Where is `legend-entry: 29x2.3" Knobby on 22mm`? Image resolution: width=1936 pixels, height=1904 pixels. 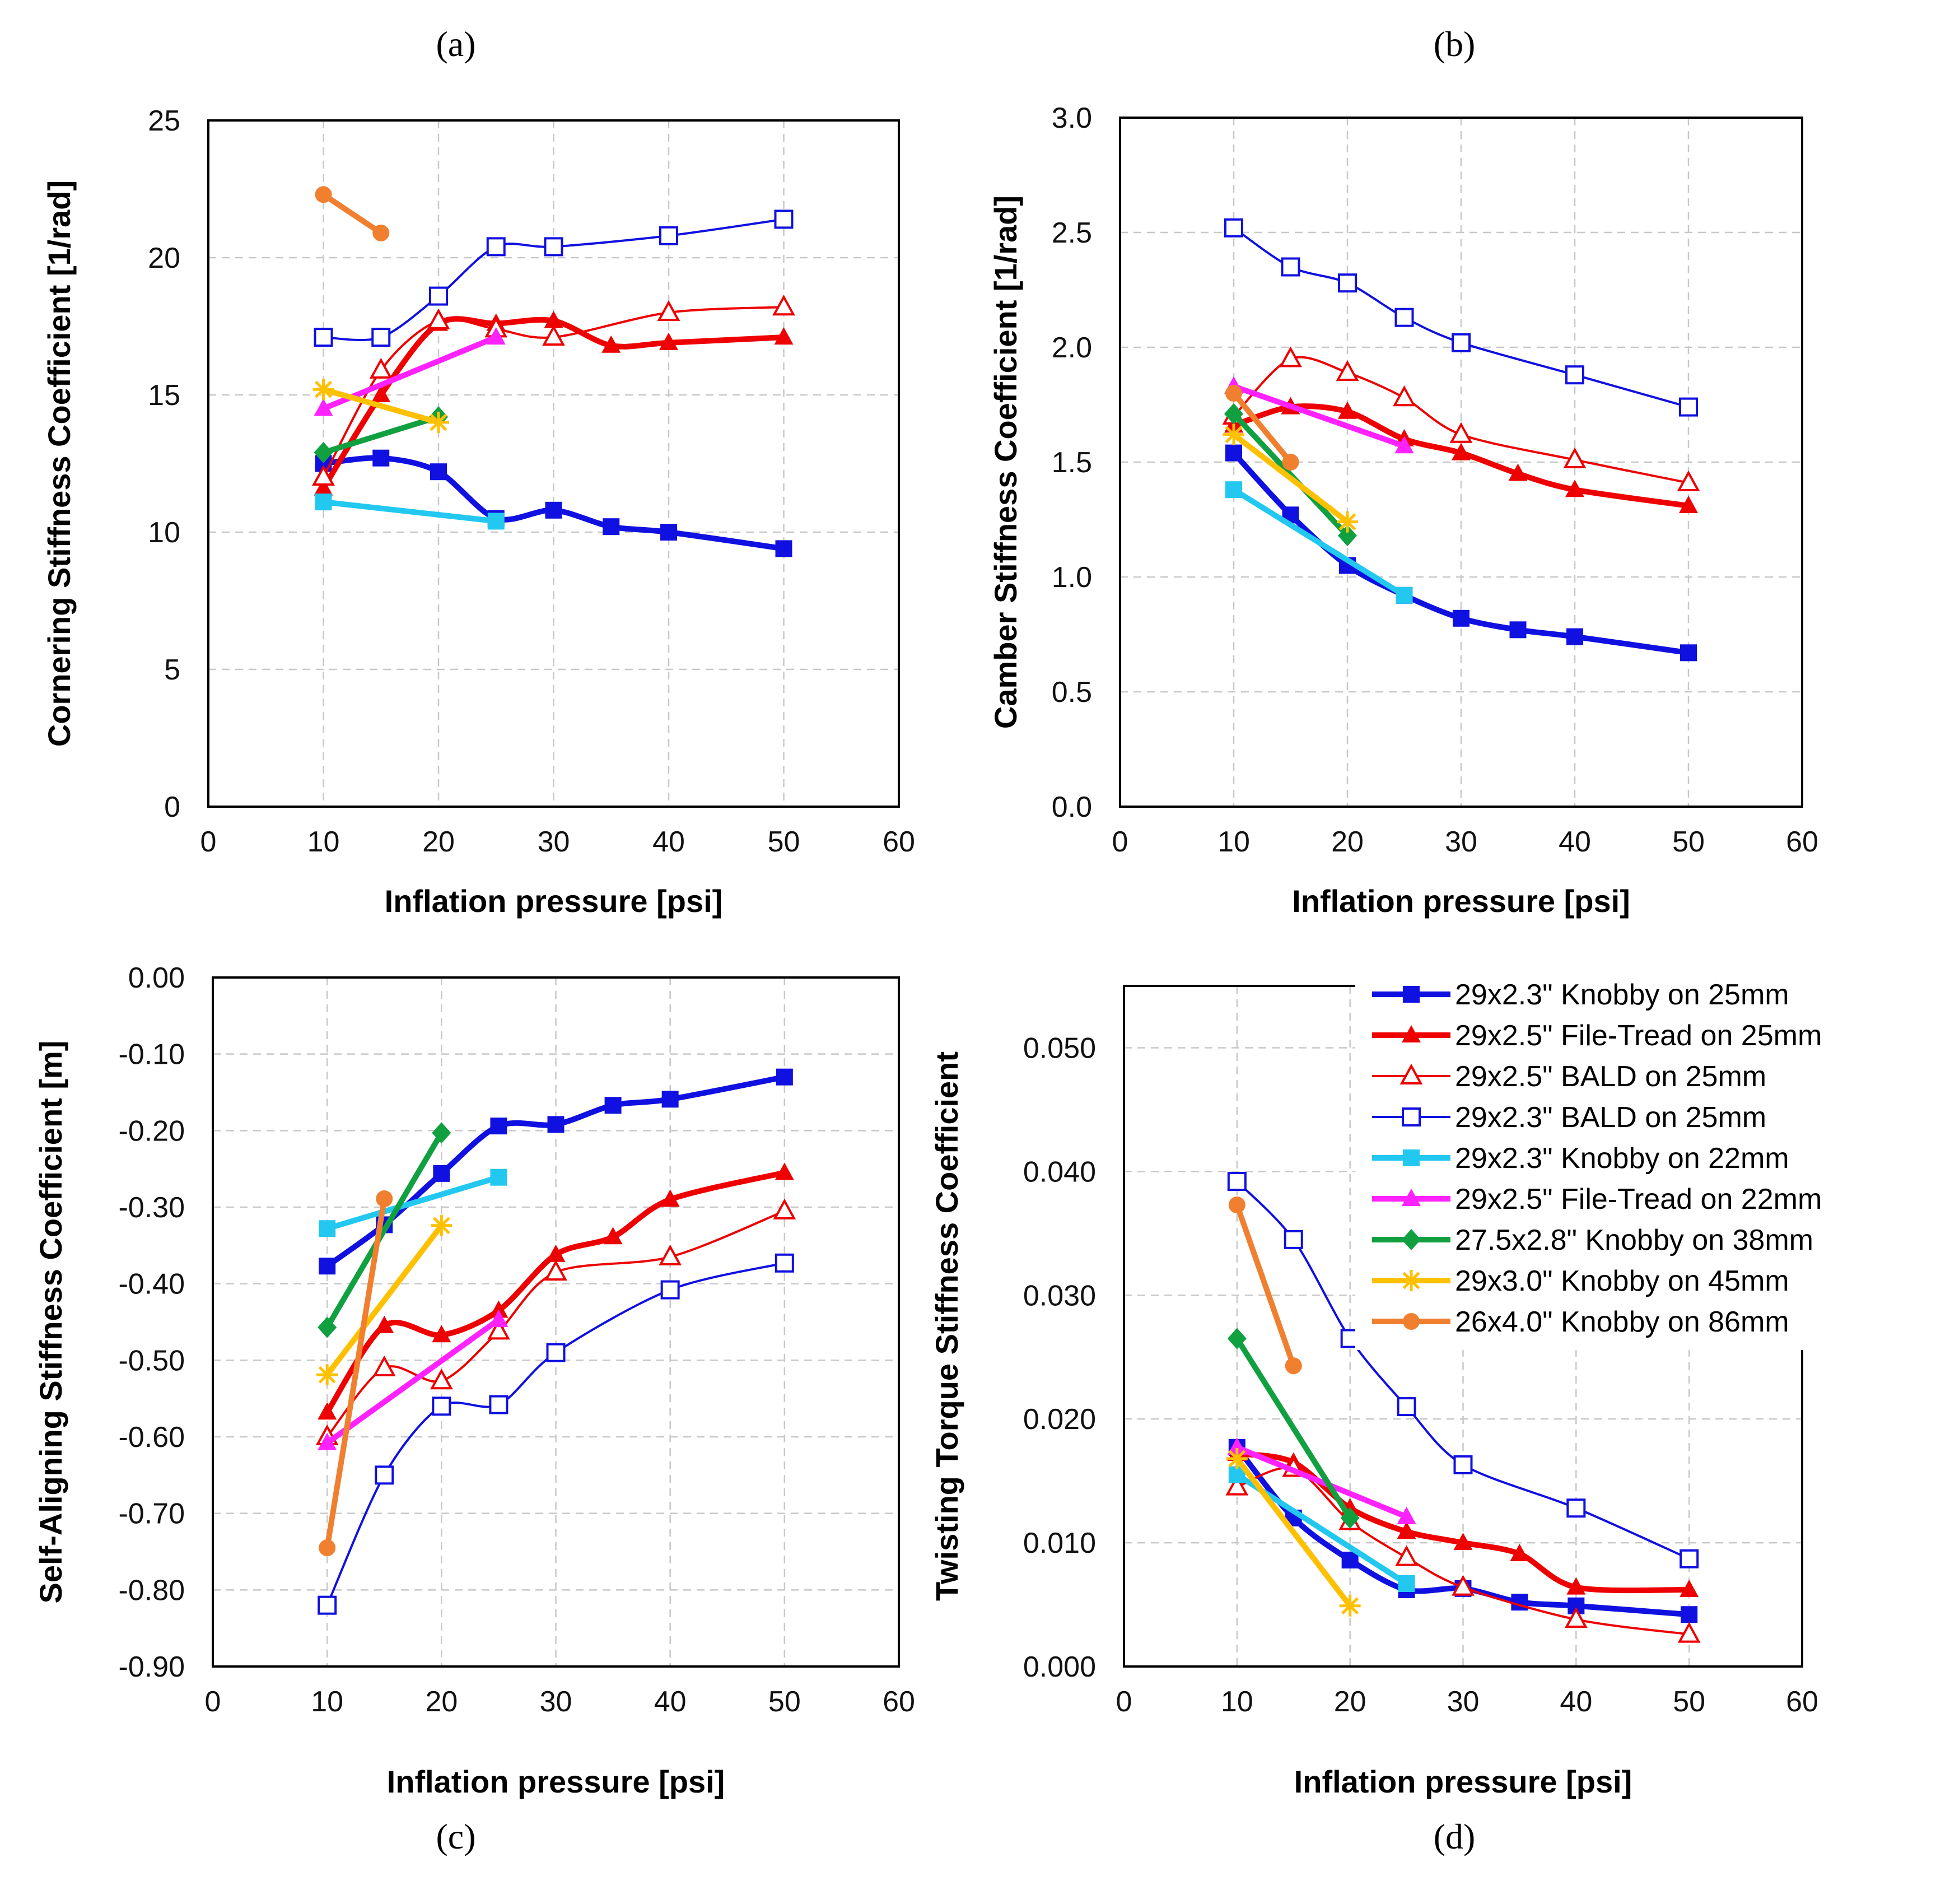 legend-entry: 29x2.3" Knobby on 22mm is located at coordinates (1580, 1159).